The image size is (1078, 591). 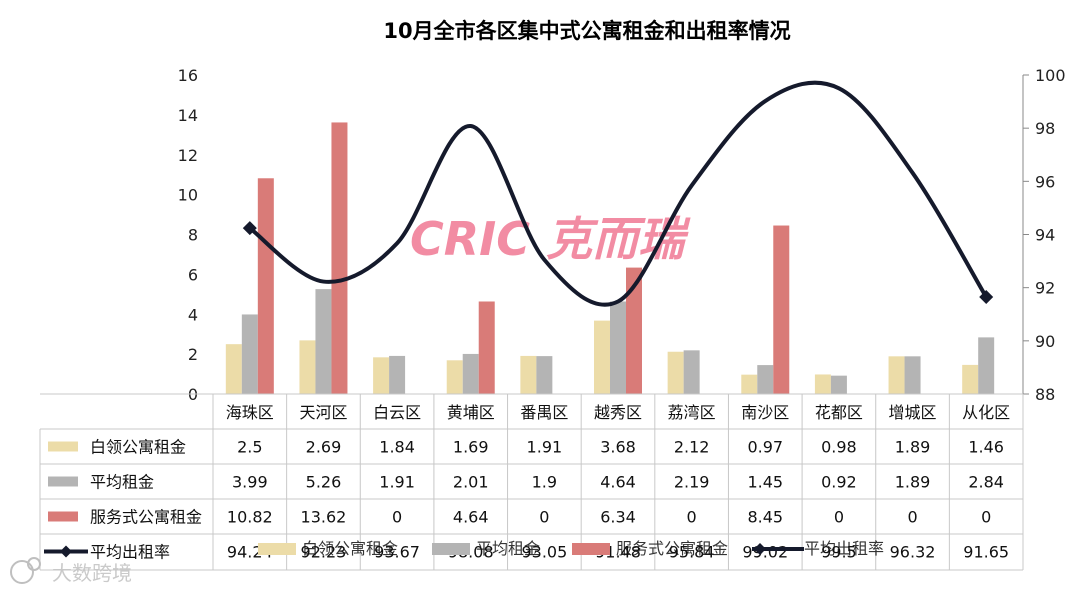 What do you see at coordinates (550, 239) in the screenshot?
I see `watermark-text: CRIC 克而瑞` at bounding box center [550, 239].